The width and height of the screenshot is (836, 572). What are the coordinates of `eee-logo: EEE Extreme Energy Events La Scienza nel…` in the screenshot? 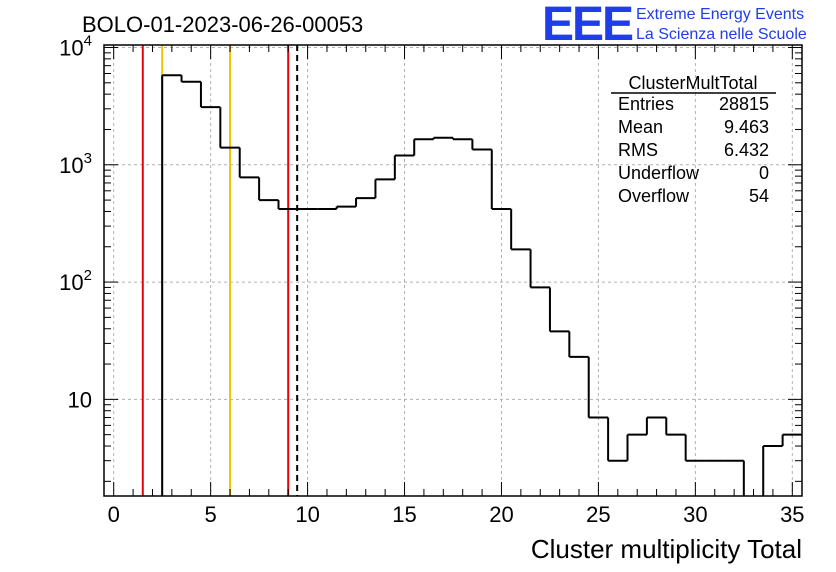 It's located at (674, 25).